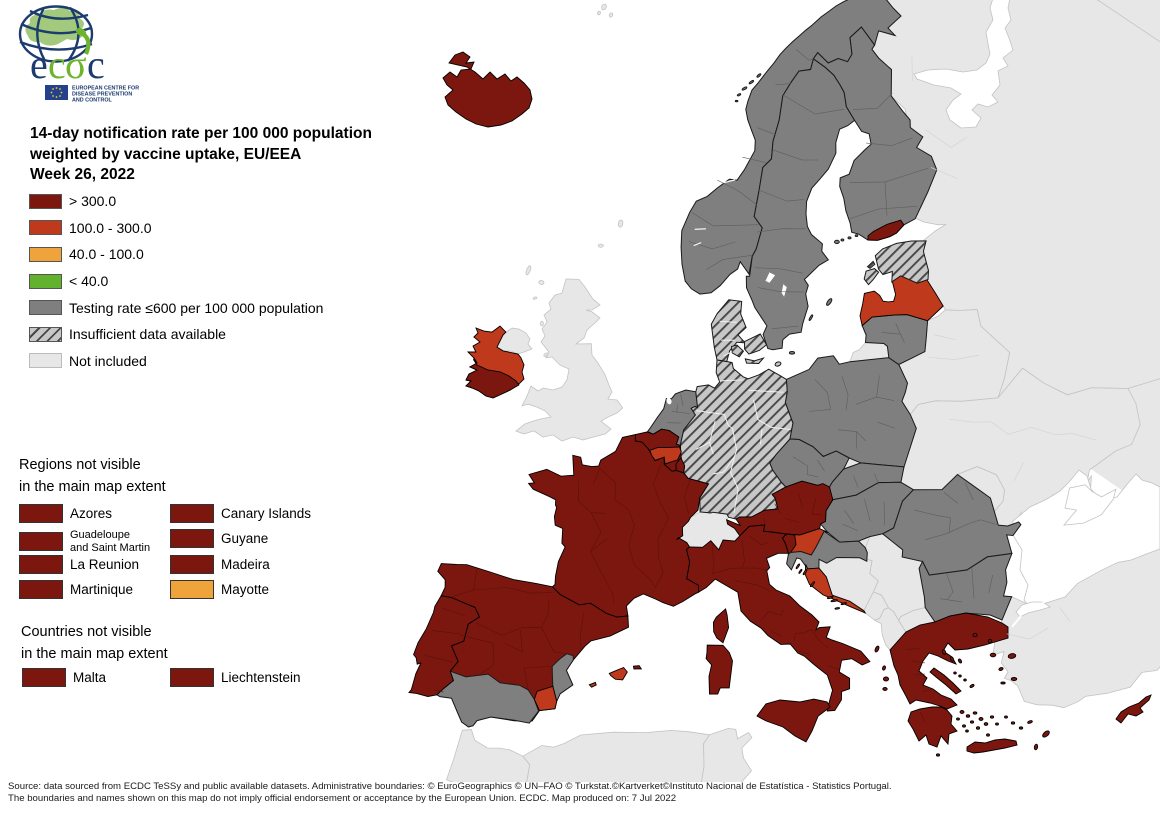 The width and height of the screenshot is (1160, 820). What do you see at coordinates (105, 89) in the screenshot?
I see `svg-text: EUROPEAN CENTRE FOR` at bounding box center [105, 89].